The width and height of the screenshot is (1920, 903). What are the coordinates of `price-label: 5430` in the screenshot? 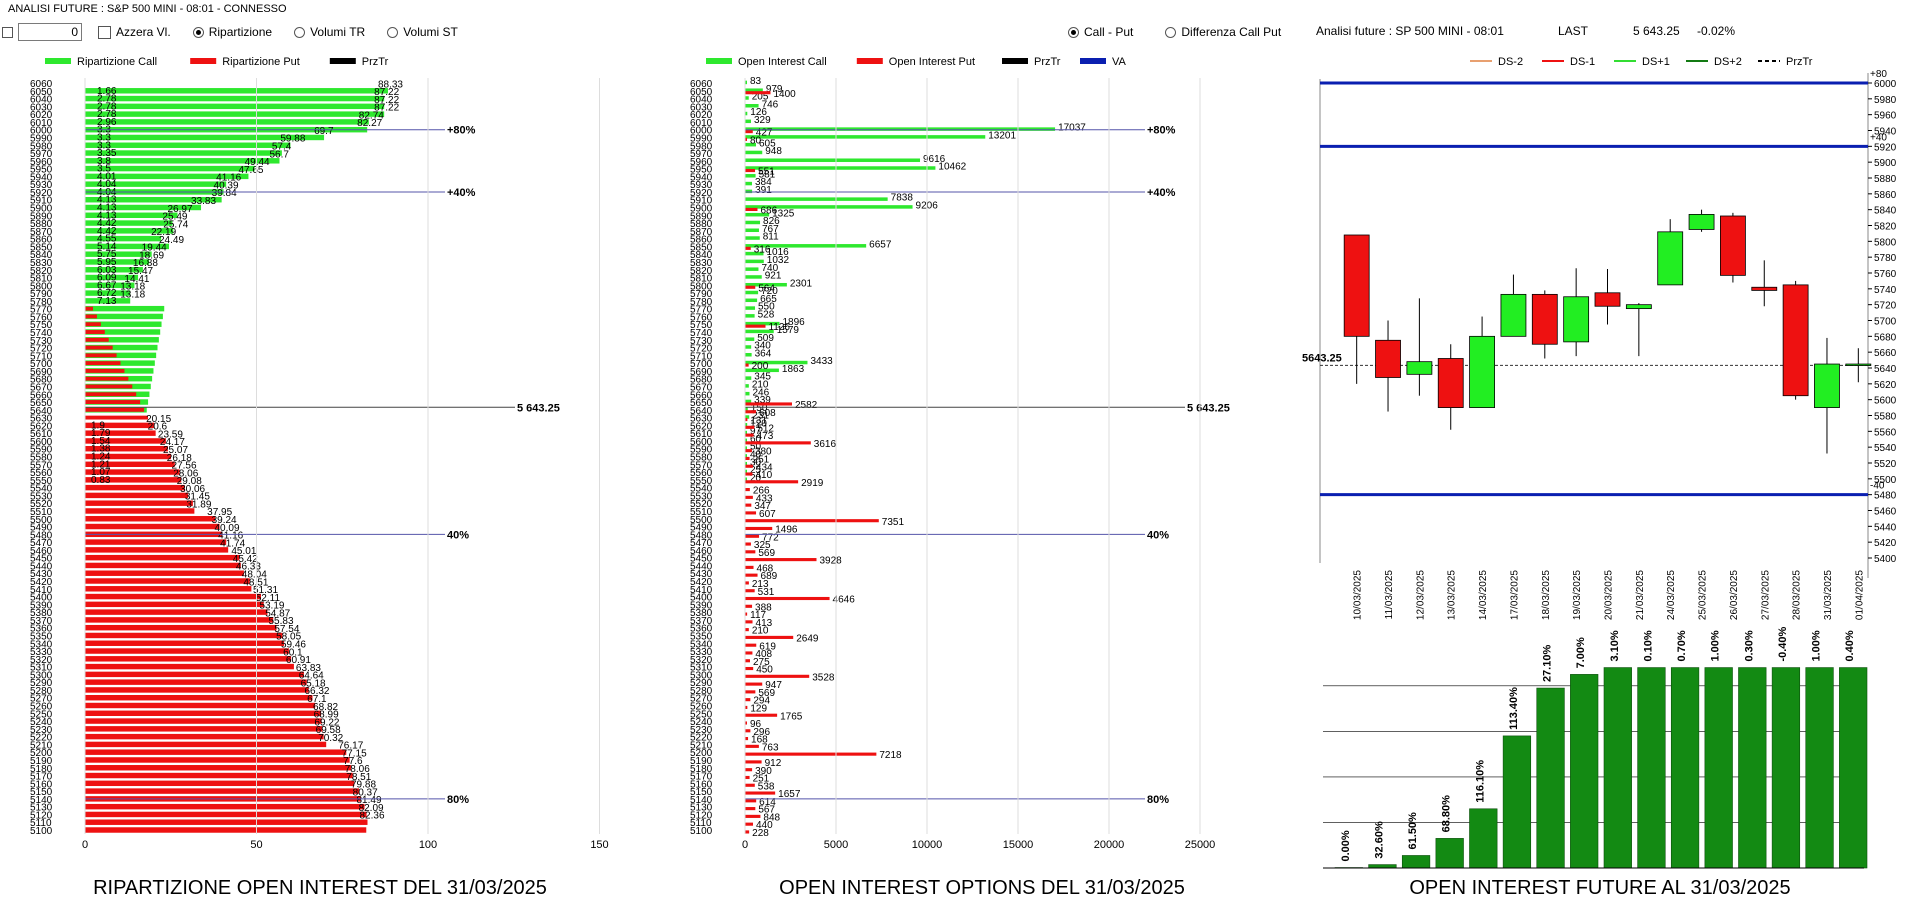 It's located at (41, 574).